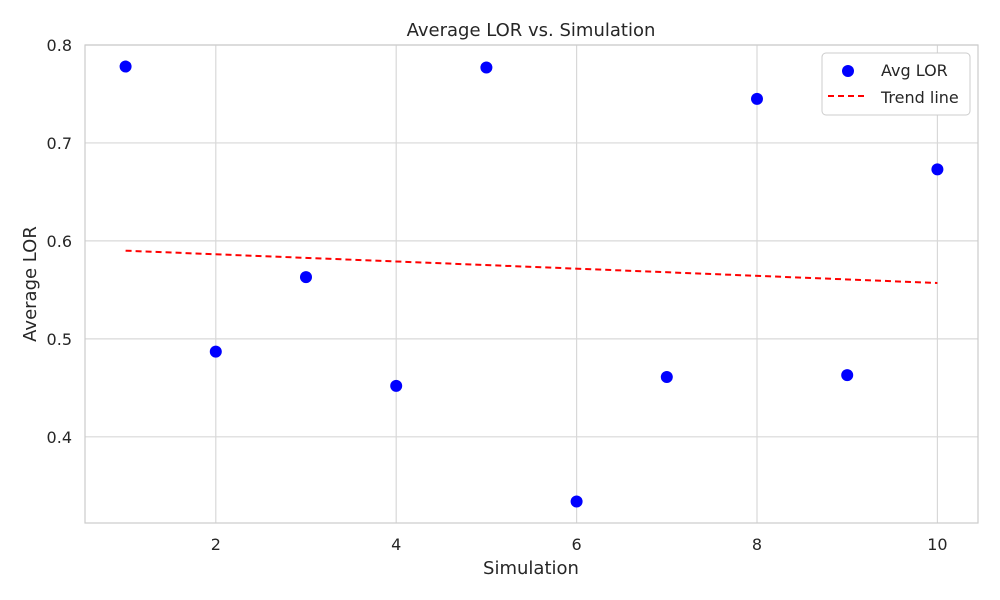 The width and height of the screenshot is (1000, 600). I want to click on legend: Avg LOR Trend line, so click(896, 84).